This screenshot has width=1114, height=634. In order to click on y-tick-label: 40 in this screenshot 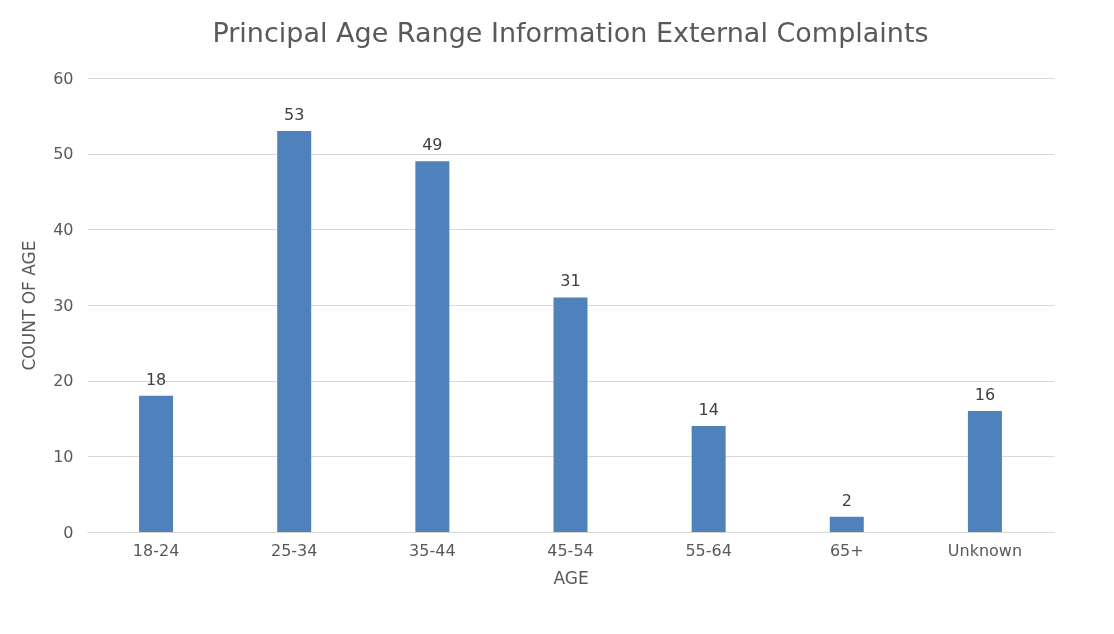, I will do `click(63, 229)`.